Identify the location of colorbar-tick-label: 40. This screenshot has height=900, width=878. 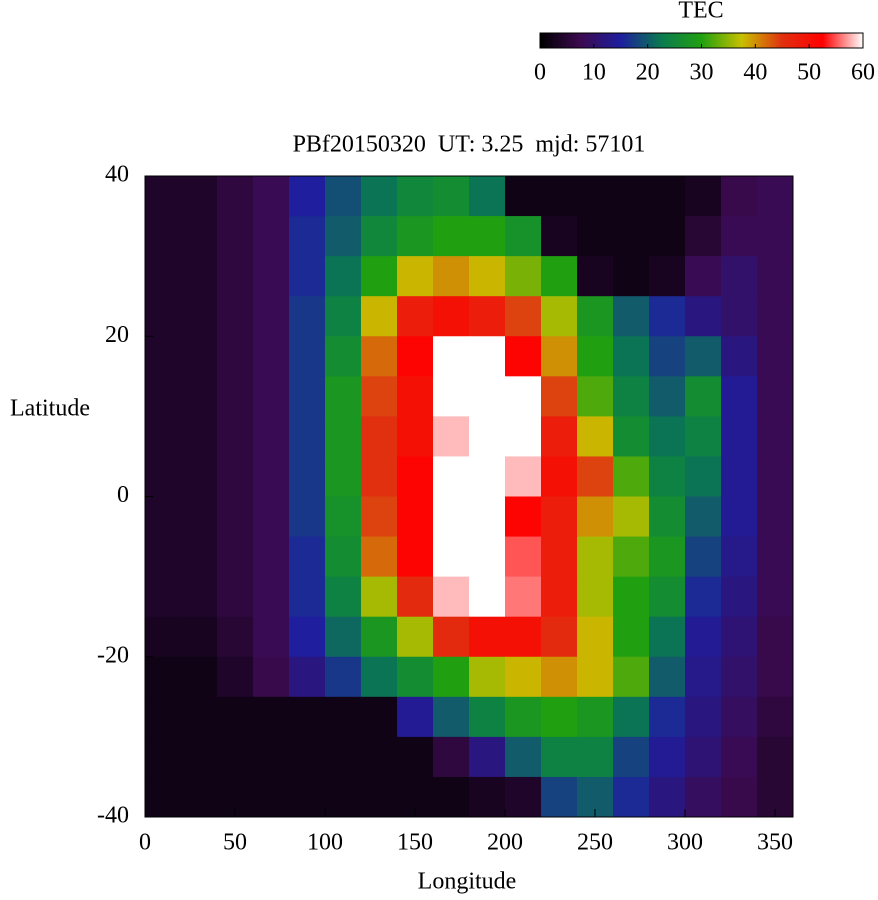
(755, 73).